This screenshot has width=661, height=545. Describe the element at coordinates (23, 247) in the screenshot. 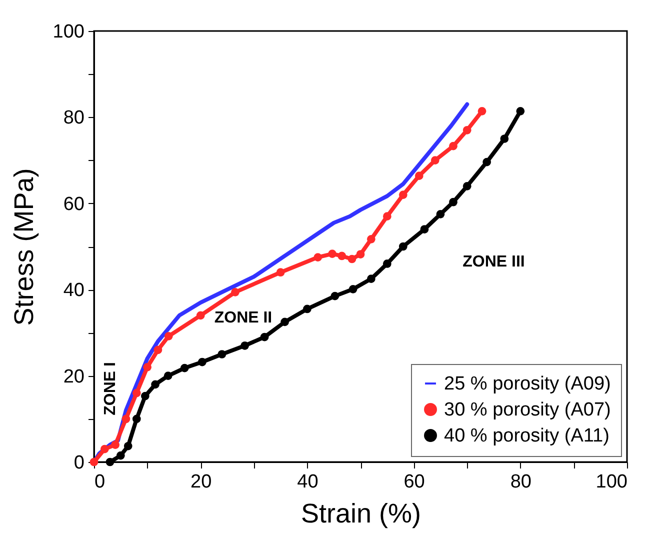

I see `y-axis-title: Stress (MPa)` at that location.